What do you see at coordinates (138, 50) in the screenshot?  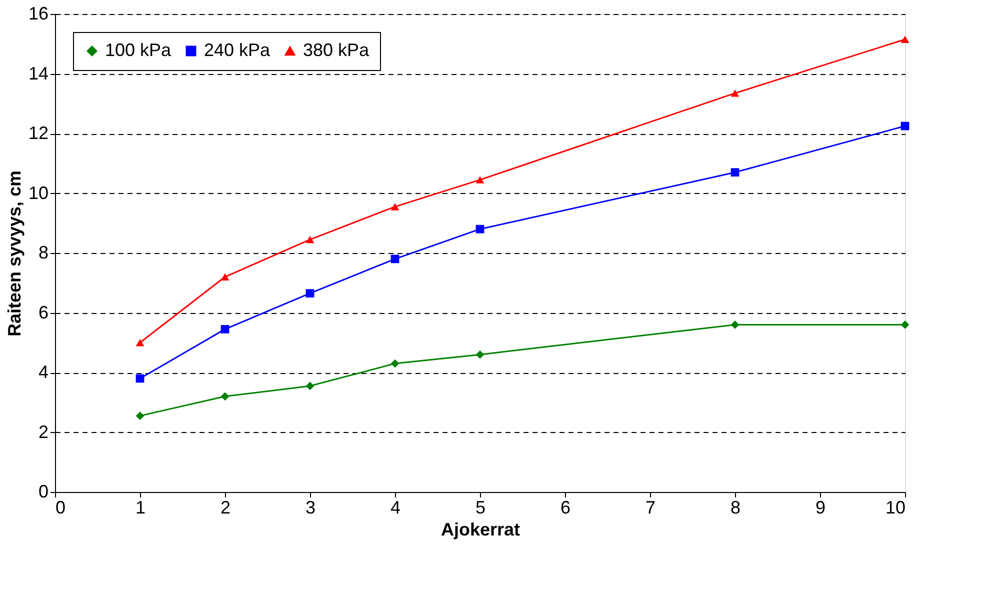 I see `legend-label: 100 kPa` at bounding box center [138, 50].